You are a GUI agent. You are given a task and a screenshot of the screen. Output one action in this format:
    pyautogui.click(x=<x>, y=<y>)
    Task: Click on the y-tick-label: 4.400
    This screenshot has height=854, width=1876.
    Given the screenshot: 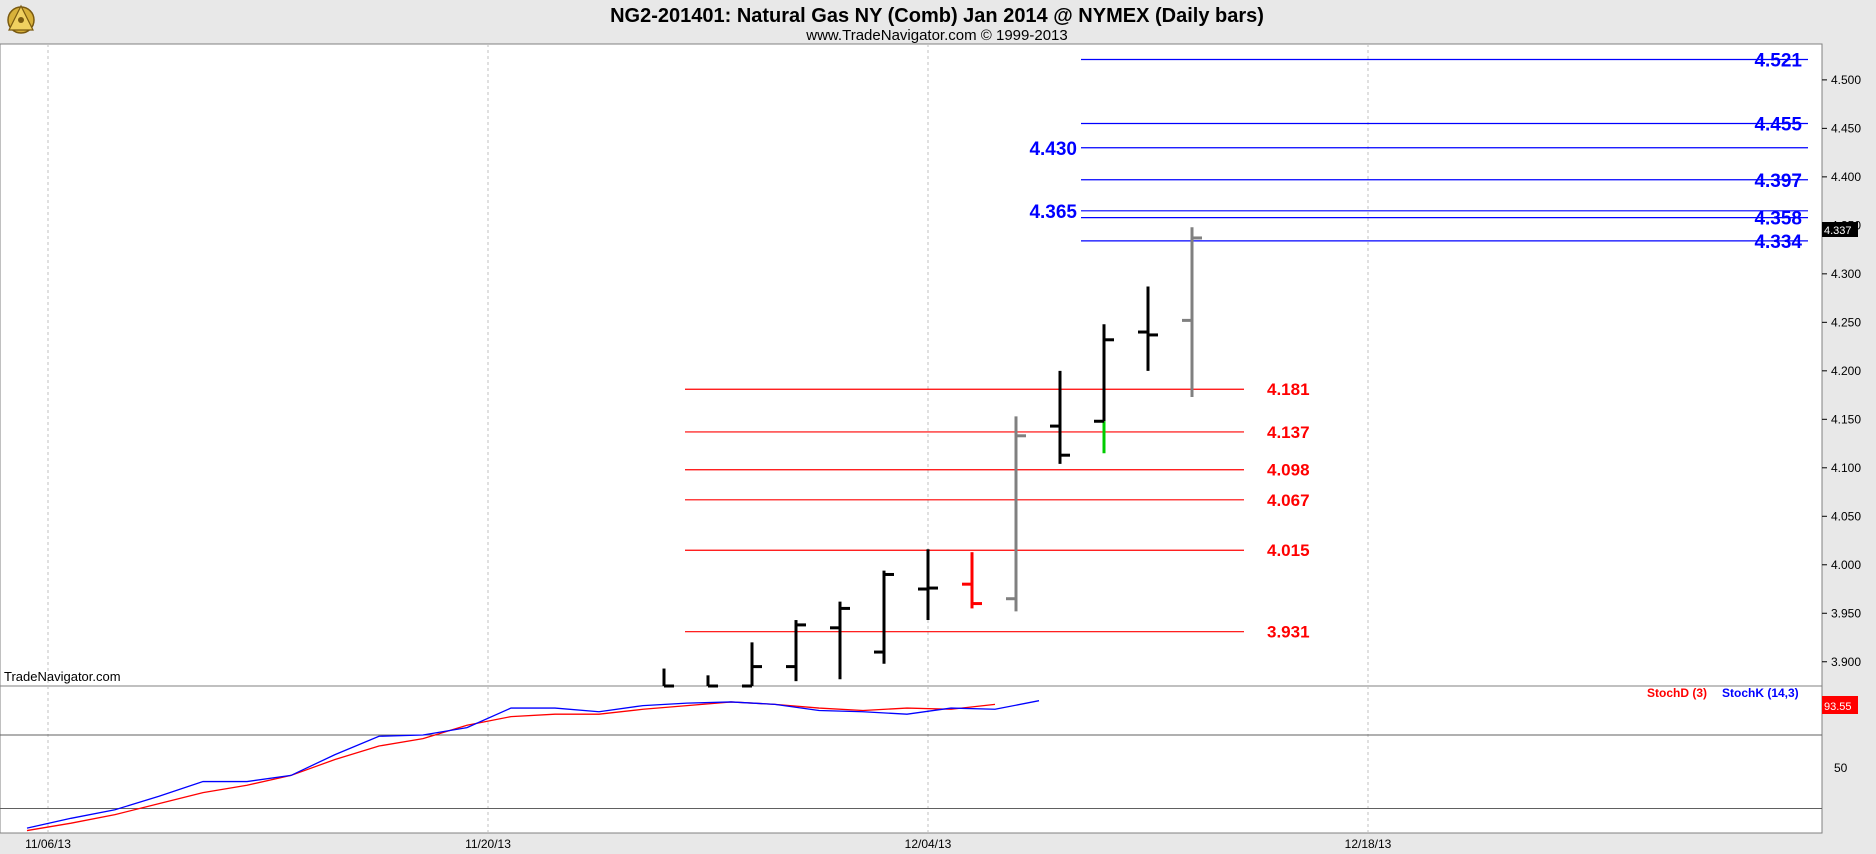 What is the action you would take?
    pyautogui.click(x=1846, y=177)
    